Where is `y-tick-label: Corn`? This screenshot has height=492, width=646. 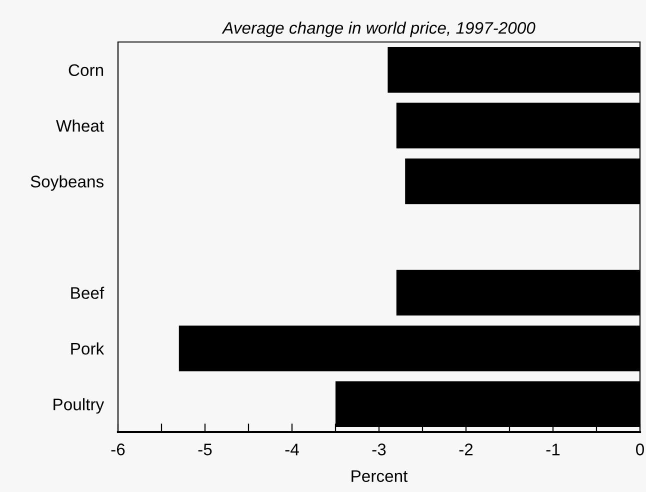 y-tick-label: Corn is located at coordinates (86, 70).